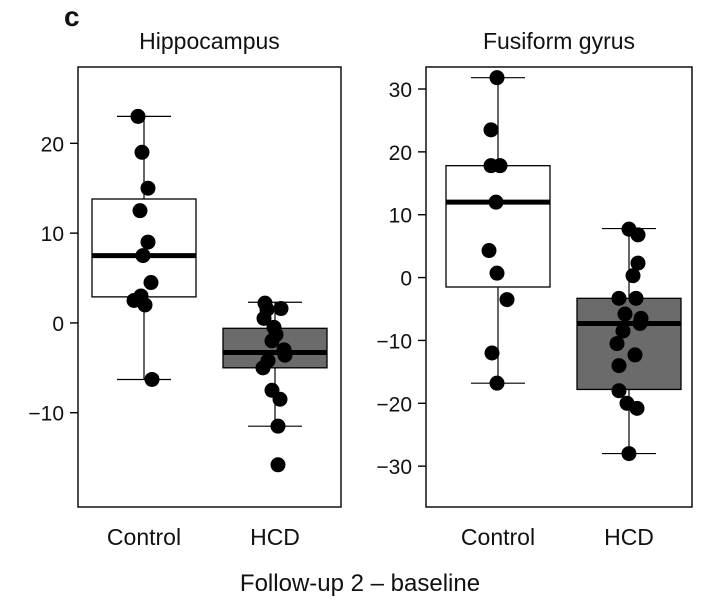  I want to click on y-tick-label: 30, so click(400, 90).